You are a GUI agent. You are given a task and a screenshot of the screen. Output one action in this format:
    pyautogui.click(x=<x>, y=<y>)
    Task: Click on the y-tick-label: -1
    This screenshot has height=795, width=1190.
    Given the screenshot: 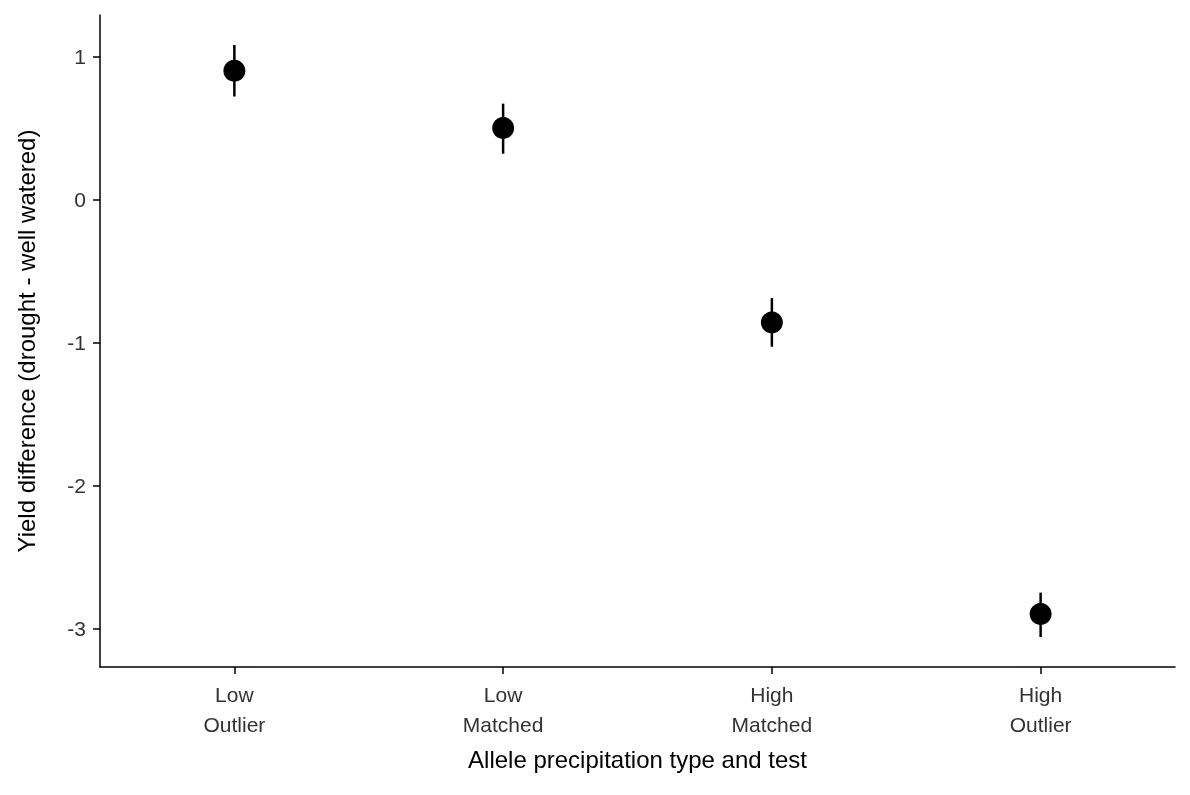 What is the action you would take?
    pyautogui.click(x=76, y=342)
    